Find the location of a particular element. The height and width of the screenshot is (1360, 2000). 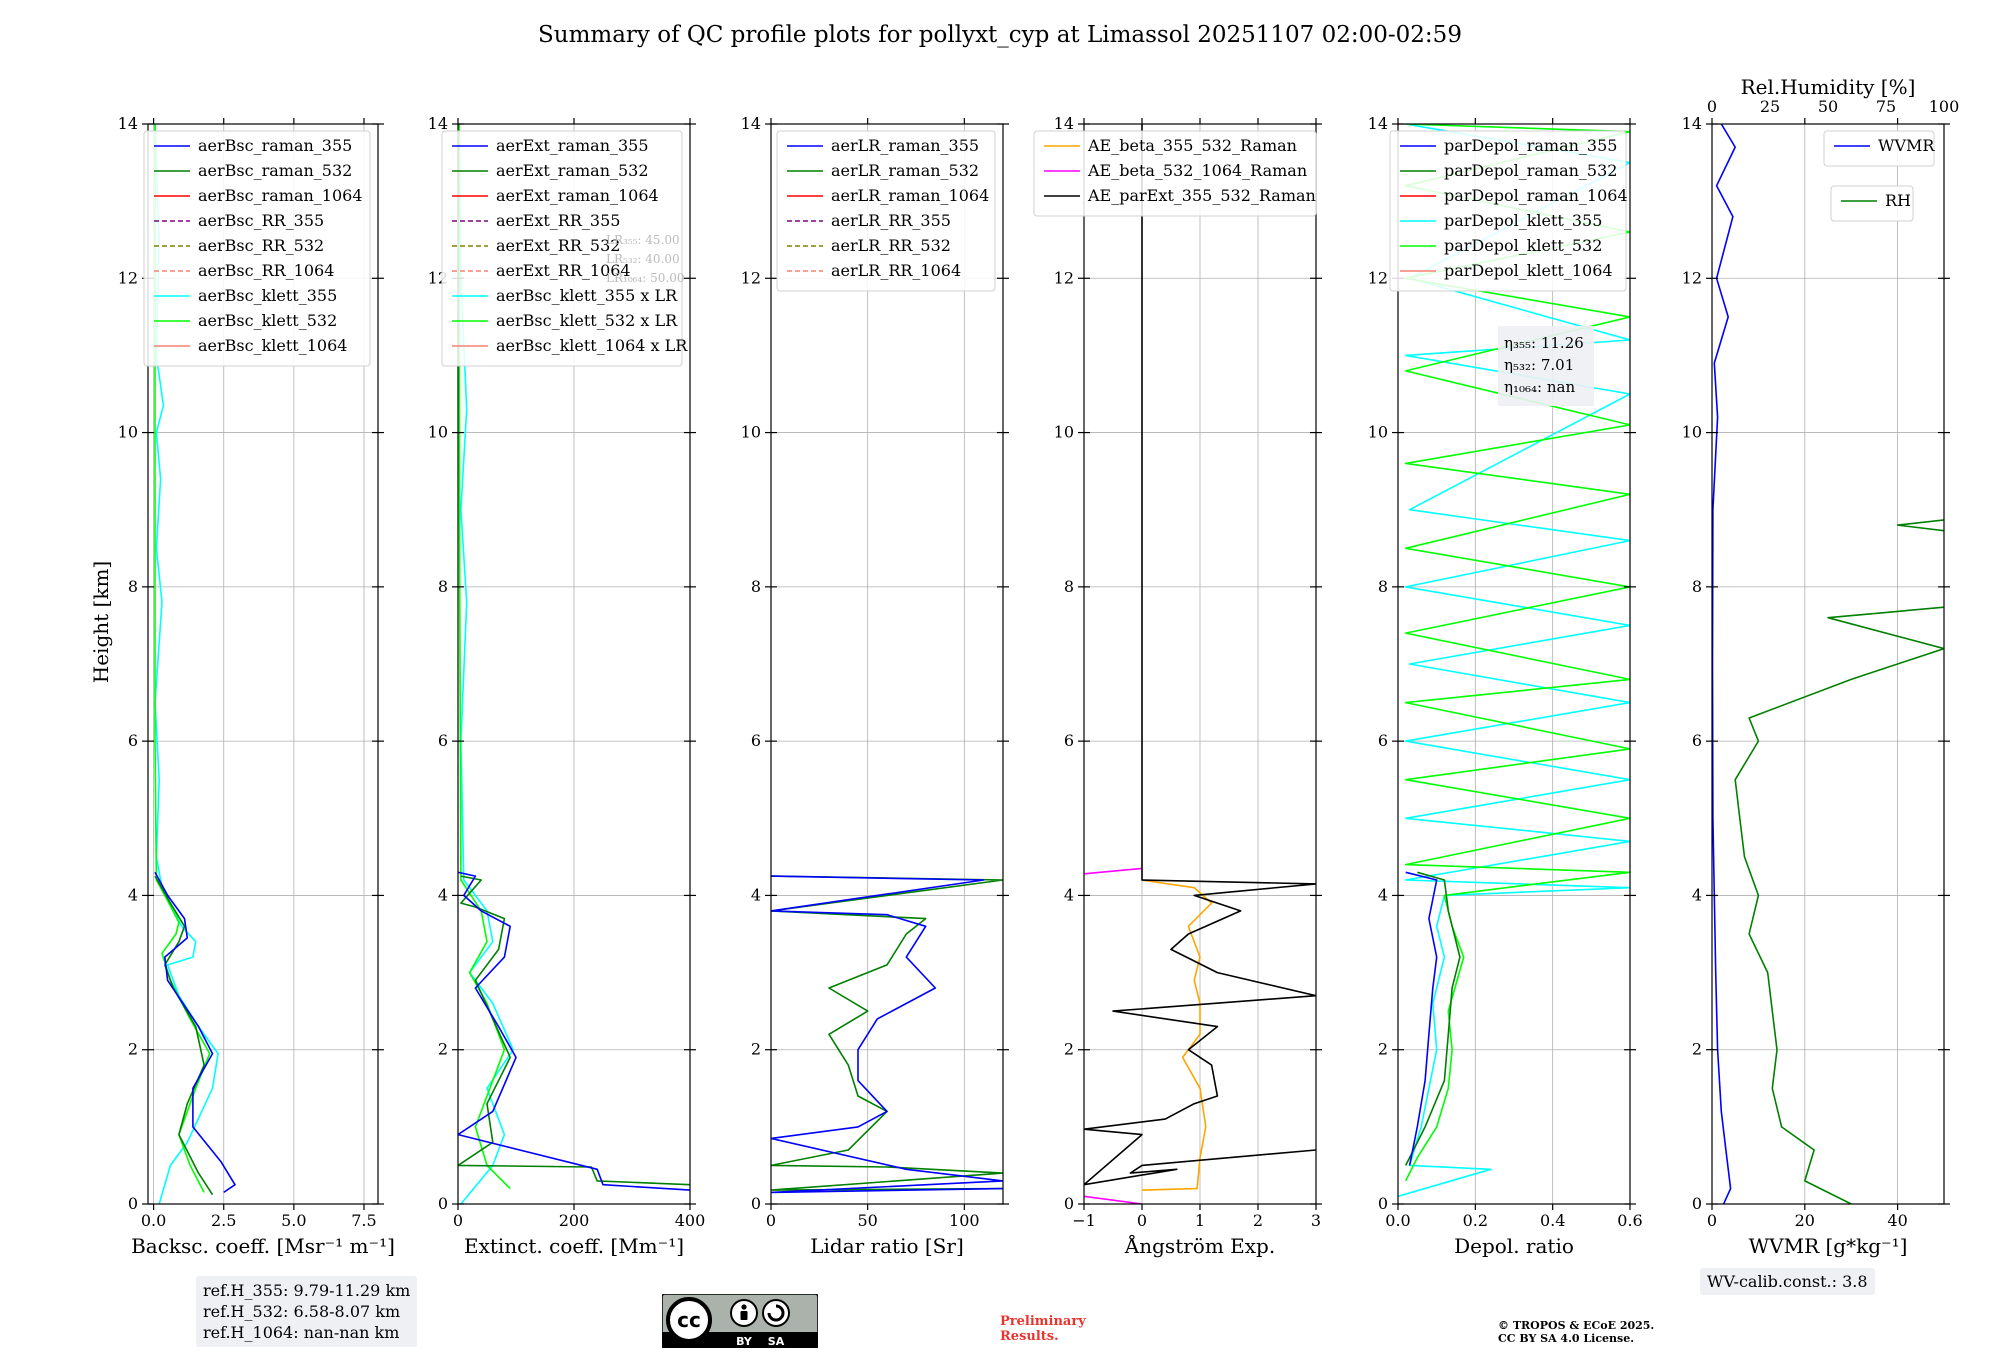

x-tick-label: 400 is located at coordinates (690, 1220).